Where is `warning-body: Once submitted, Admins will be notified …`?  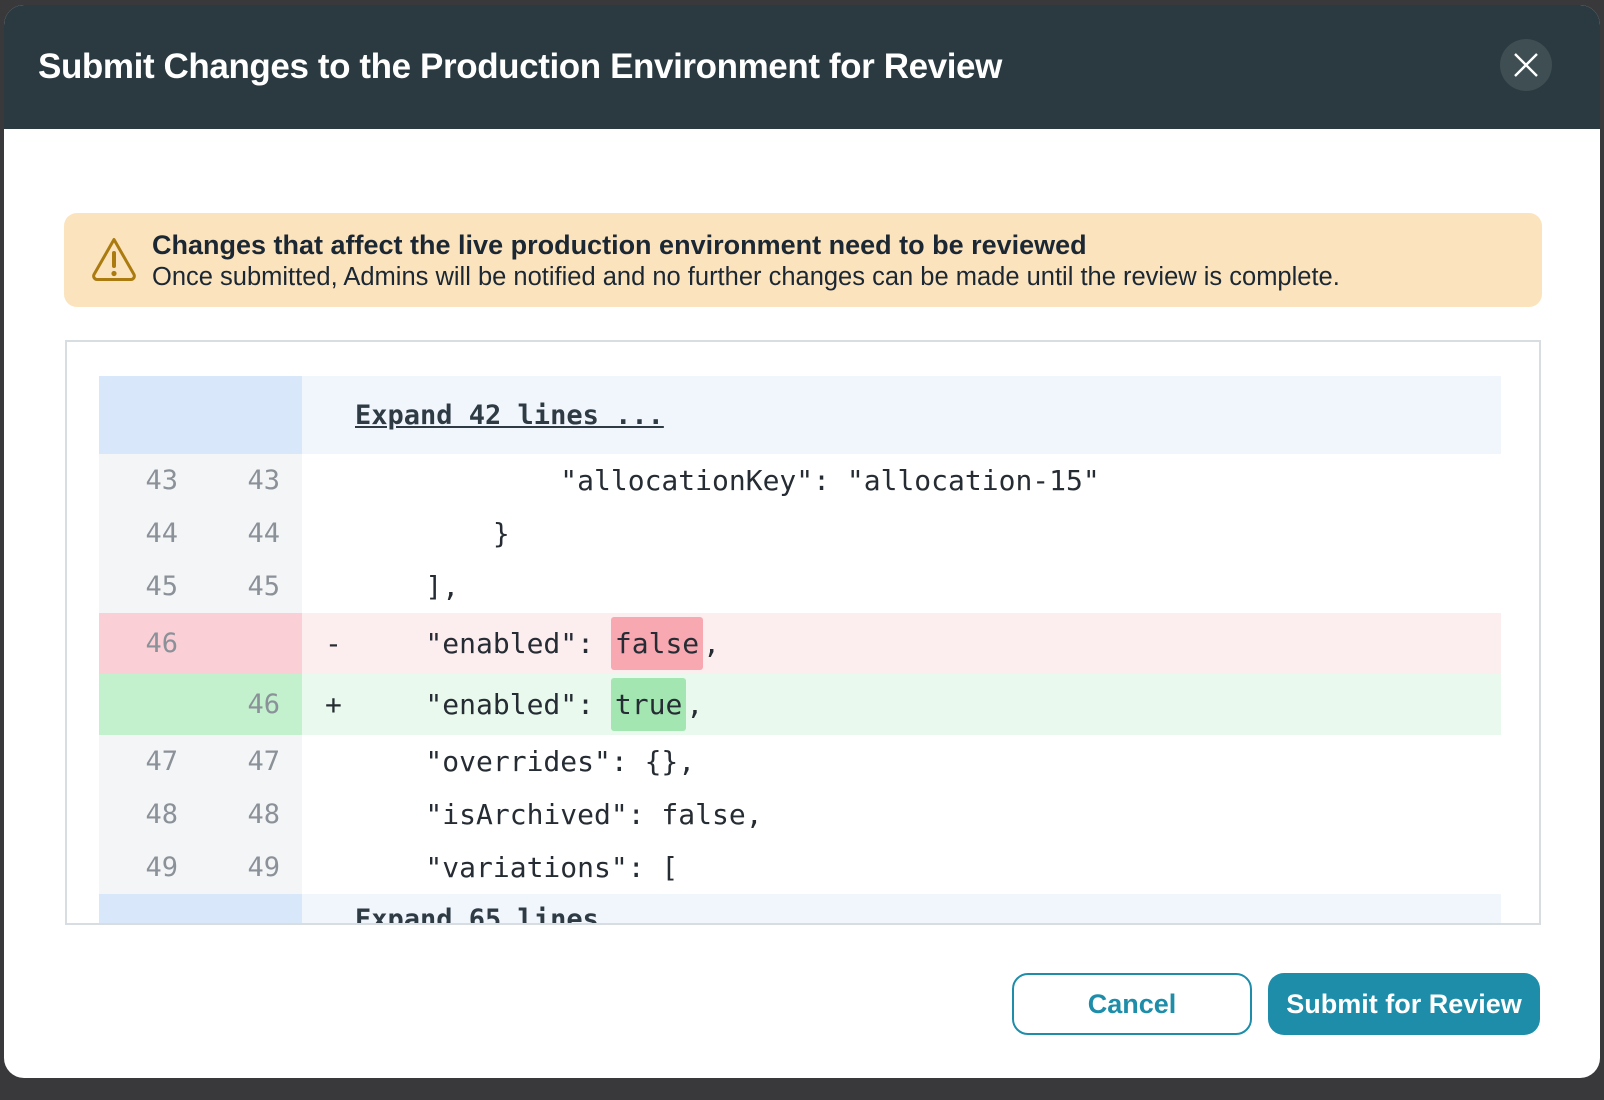 warning-body: Once submitted, Admins will be notified … is located at coordinates (746, 276).